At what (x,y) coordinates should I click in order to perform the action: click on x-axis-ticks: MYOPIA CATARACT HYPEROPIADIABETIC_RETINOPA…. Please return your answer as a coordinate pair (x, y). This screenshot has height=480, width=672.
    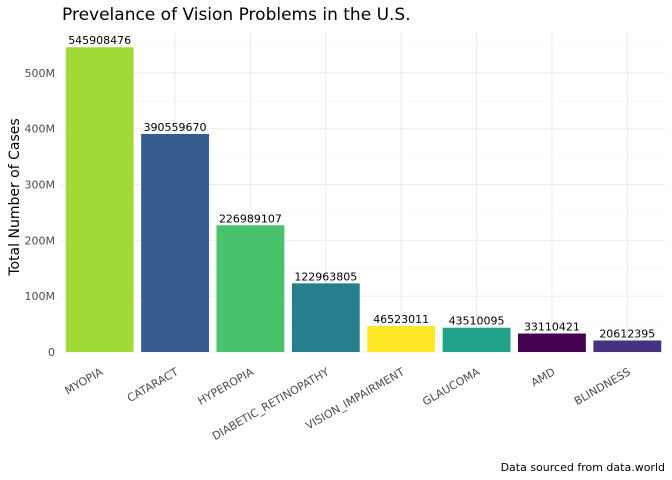
    Looking at the image, I should click on (348, 404).